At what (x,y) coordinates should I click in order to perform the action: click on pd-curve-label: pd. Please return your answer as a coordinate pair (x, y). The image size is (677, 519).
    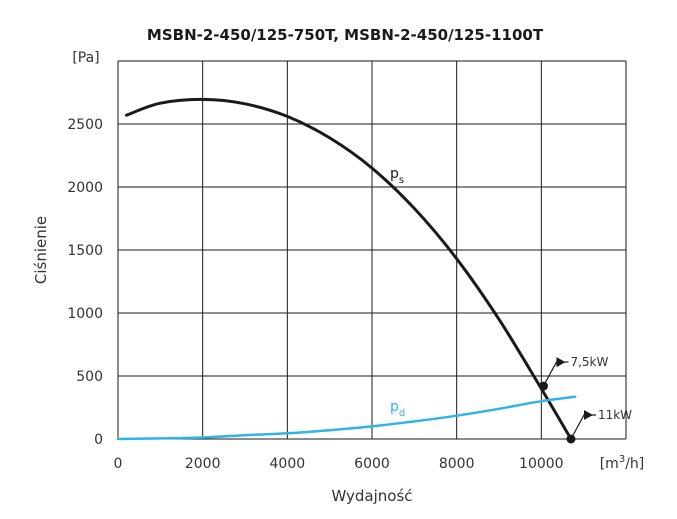
    Looking at the image, I should click on (397, 409).